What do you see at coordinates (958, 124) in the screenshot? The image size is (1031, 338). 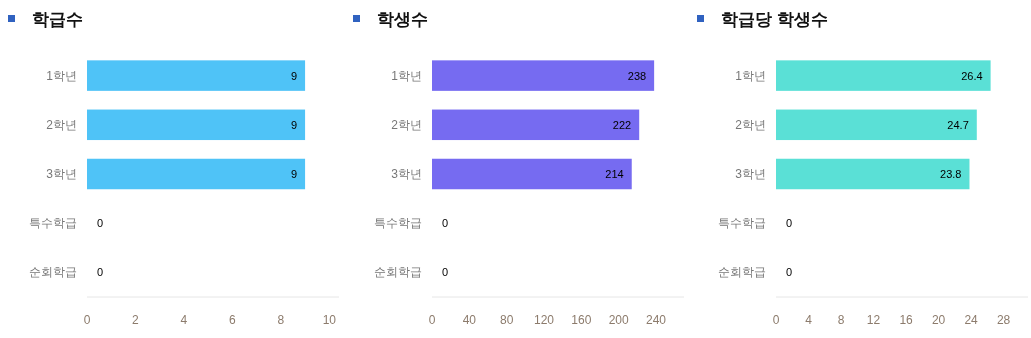 I see `data-label: 24.7` at bounding box center [958, 124].